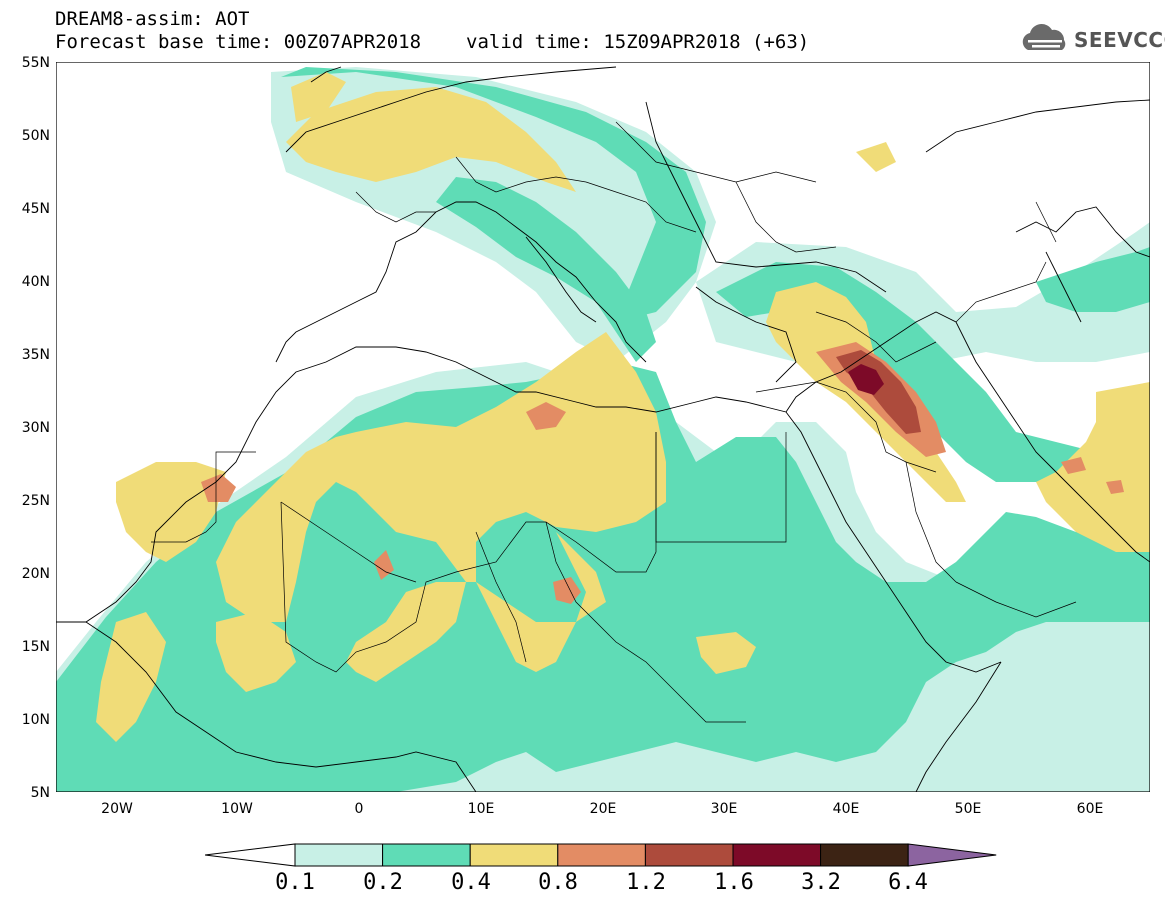 The image size is (1165, 905). I want to click on colorbar-label: 6.4, so click(908, 882).